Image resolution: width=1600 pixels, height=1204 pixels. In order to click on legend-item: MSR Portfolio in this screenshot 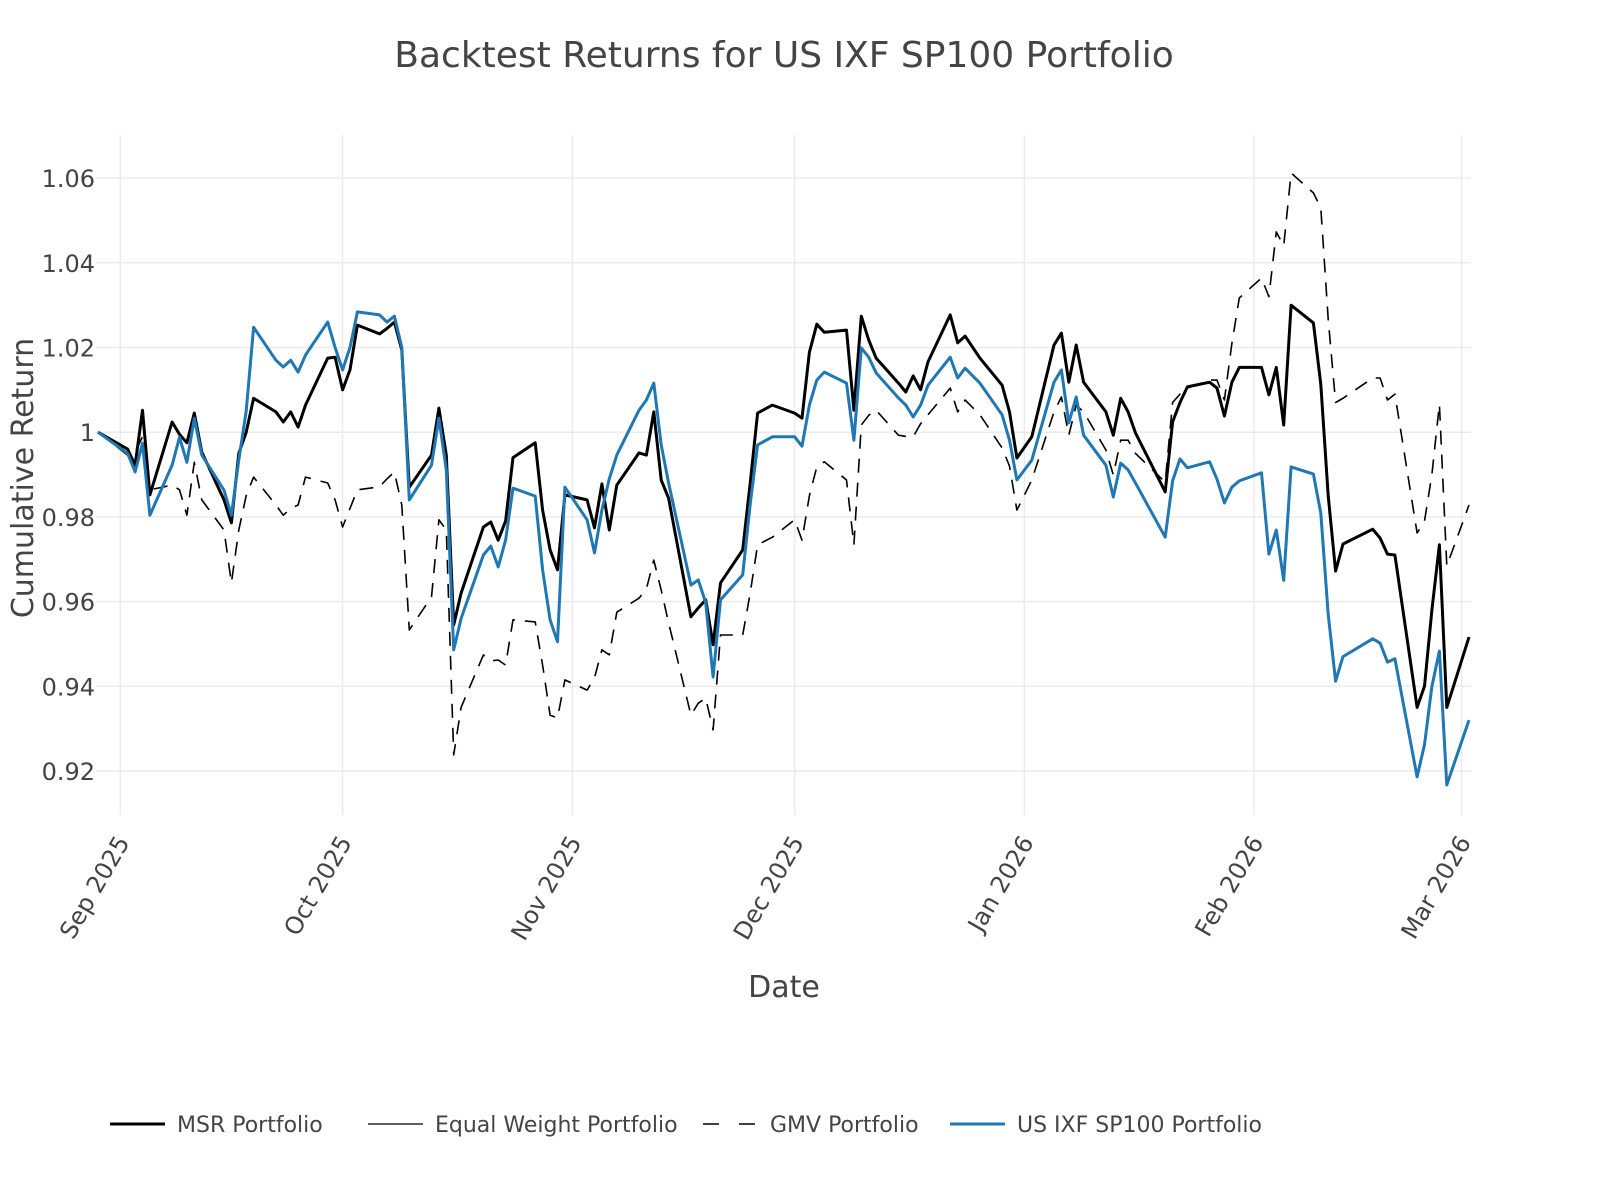, I will do `click(216, 1125)`.